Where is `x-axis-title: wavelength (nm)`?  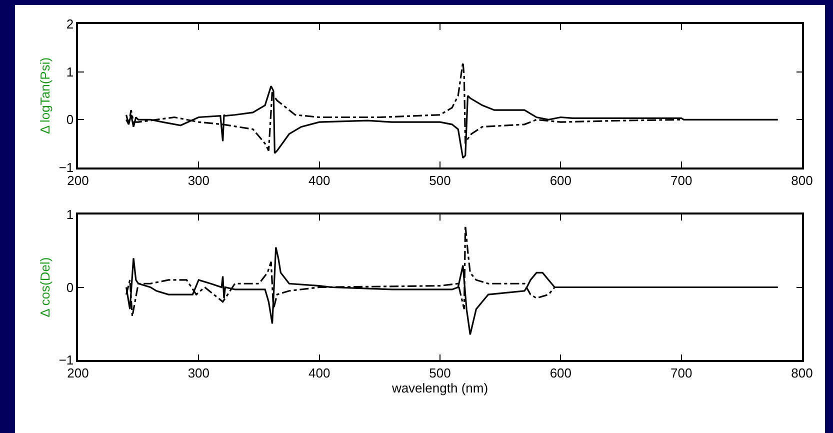
x-axis-title: wavelength (nm) is located at coordinates (439, 388).